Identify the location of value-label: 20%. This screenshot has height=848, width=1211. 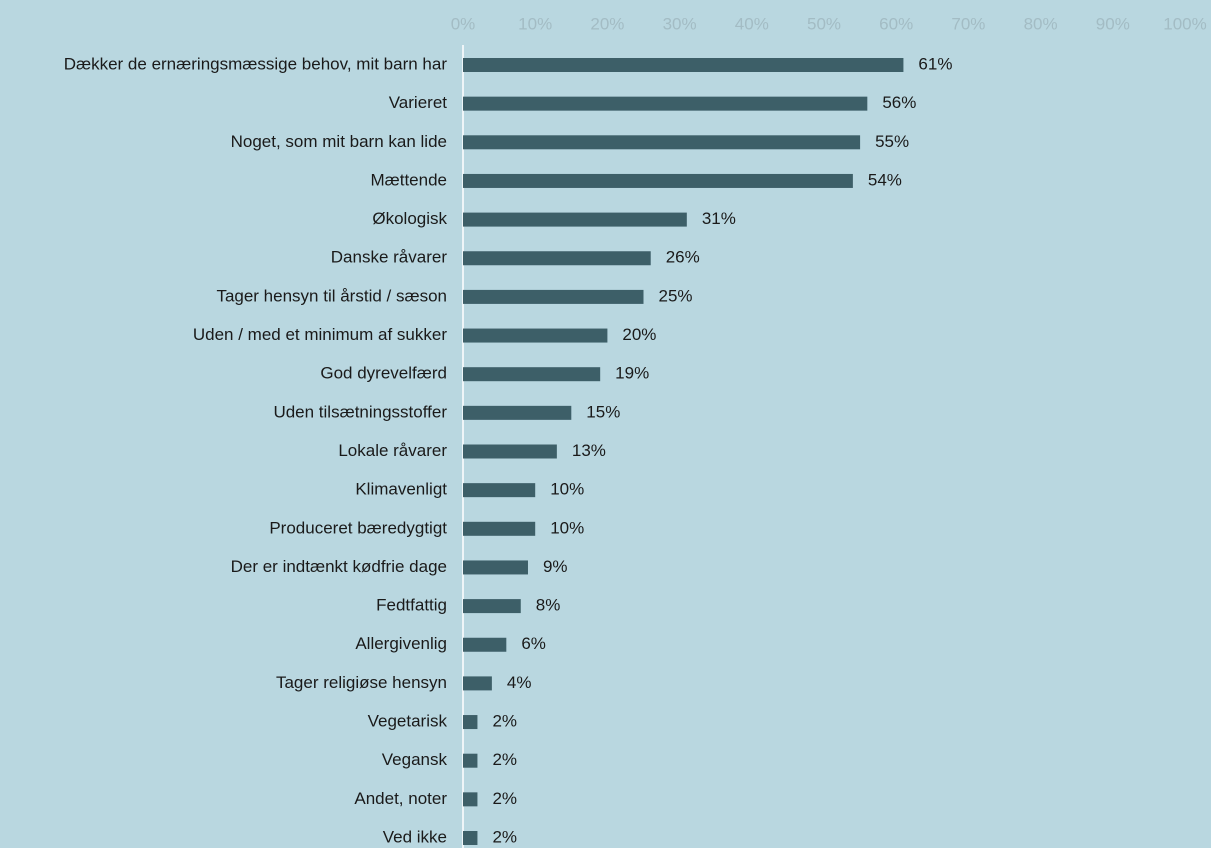
(639, 334).